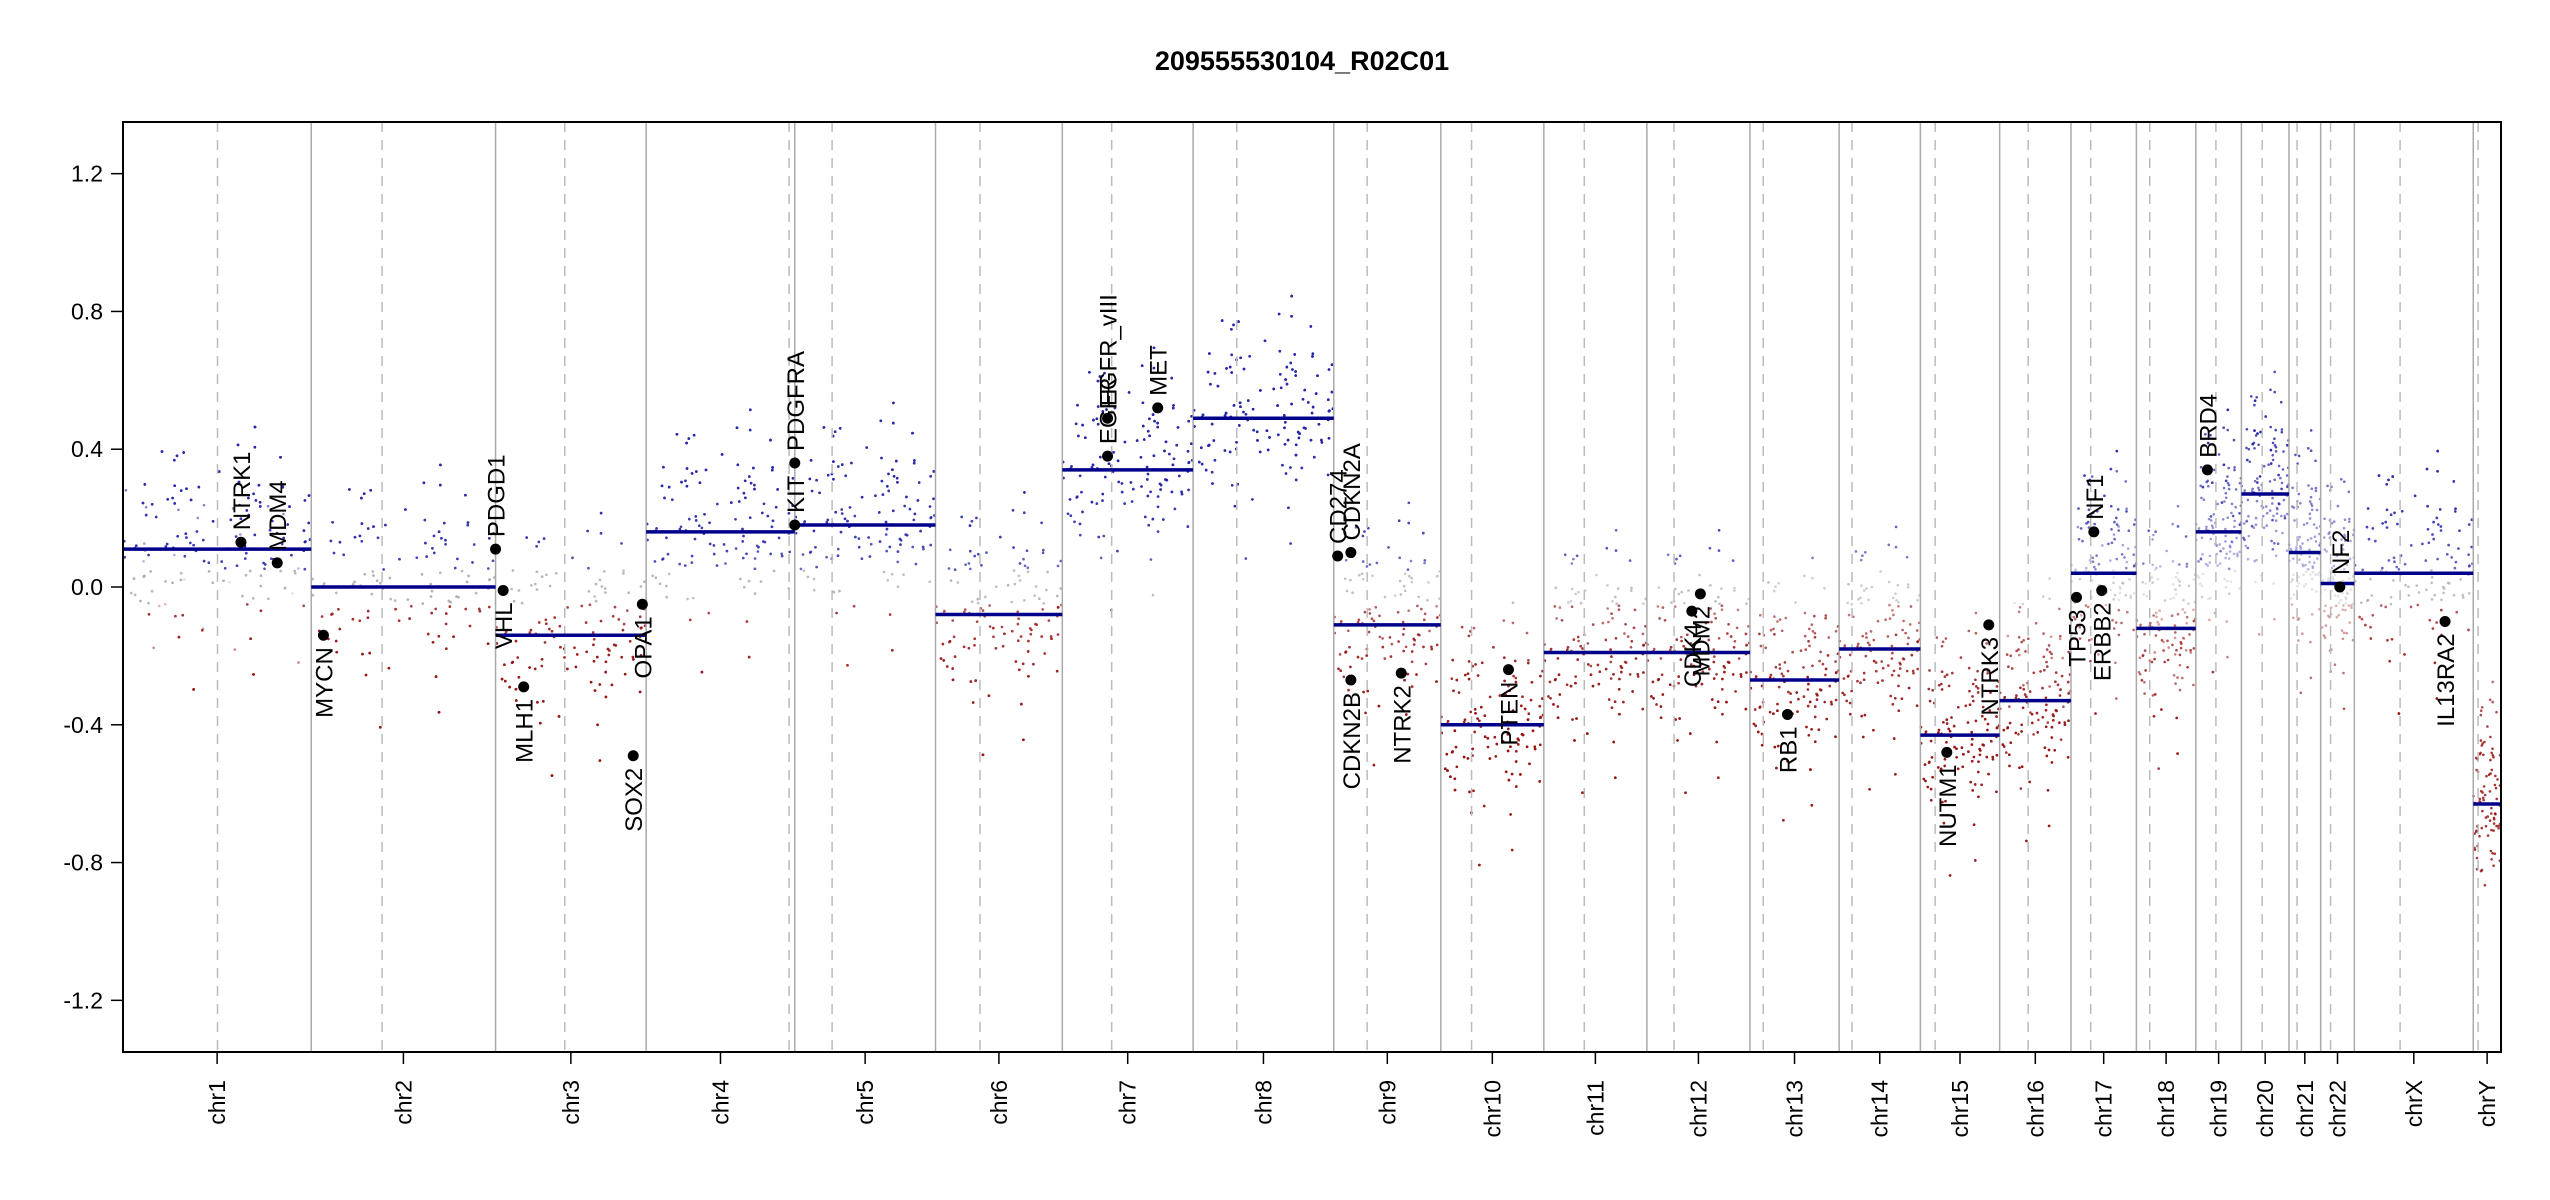 Image resolution: width=2550 pixels, height=1200 pixels. What do you see at coordinates (87, 449) in the screenshot?
I see `y-tick-label: 0.4` at bounding box center [87, 449].